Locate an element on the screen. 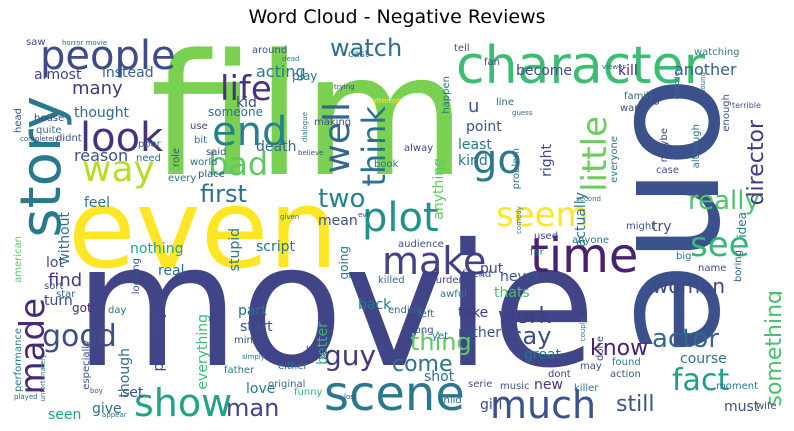  word-attempt: attempt is located at coordinates (386, 101).